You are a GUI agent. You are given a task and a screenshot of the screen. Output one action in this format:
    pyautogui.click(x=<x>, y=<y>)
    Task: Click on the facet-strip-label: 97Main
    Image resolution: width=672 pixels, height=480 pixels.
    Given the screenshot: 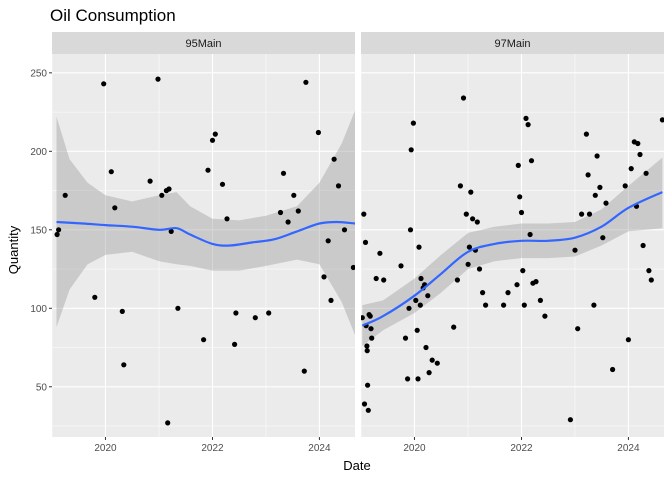 What is the action you would take?
    pyautogui.click(x=512, y=44)
    